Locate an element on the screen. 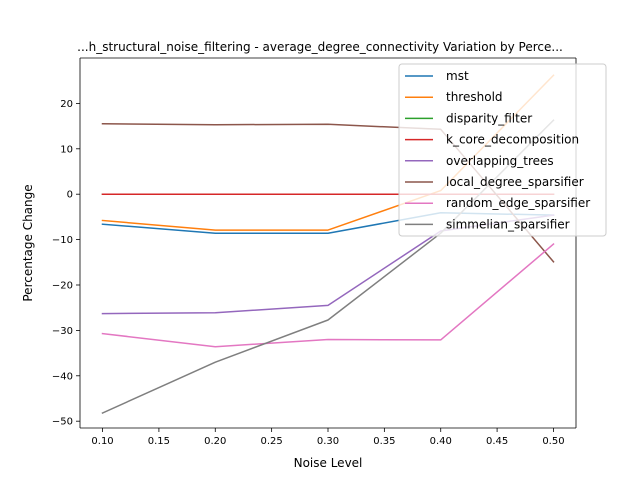 The image size is (640, 480). legend-label-threshold: threshold is located at coordinates (474, 97).